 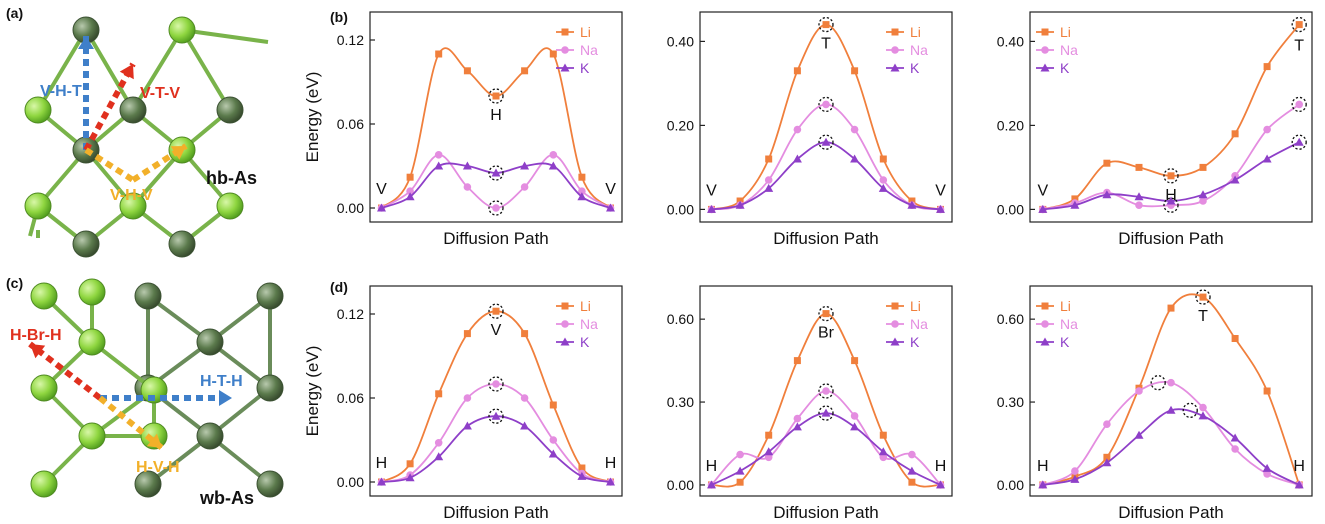 I want to click on path-h-t-h-head, so click(x=225, y=398).